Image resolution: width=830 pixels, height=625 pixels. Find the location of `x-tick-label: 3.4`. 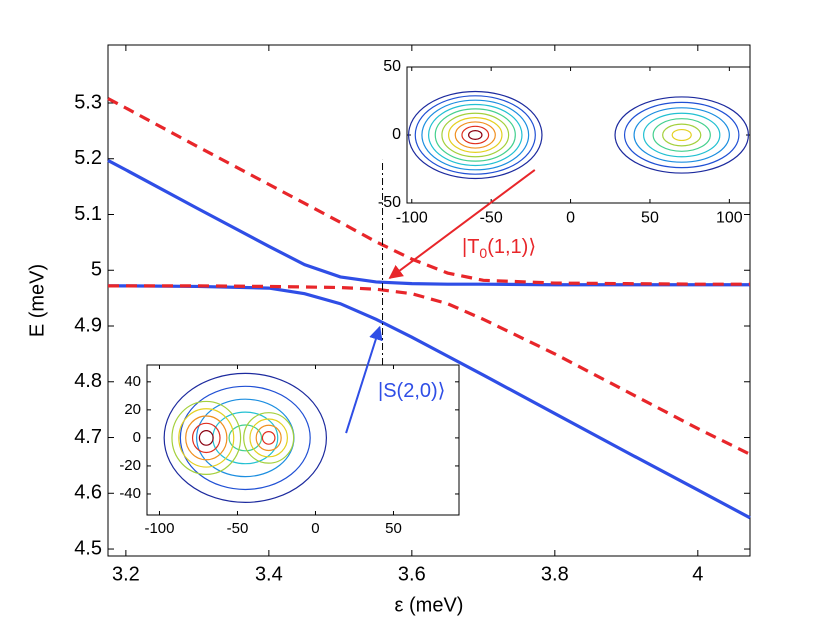

x-tick-label: 3.4 is located at coordinates (269, 574).